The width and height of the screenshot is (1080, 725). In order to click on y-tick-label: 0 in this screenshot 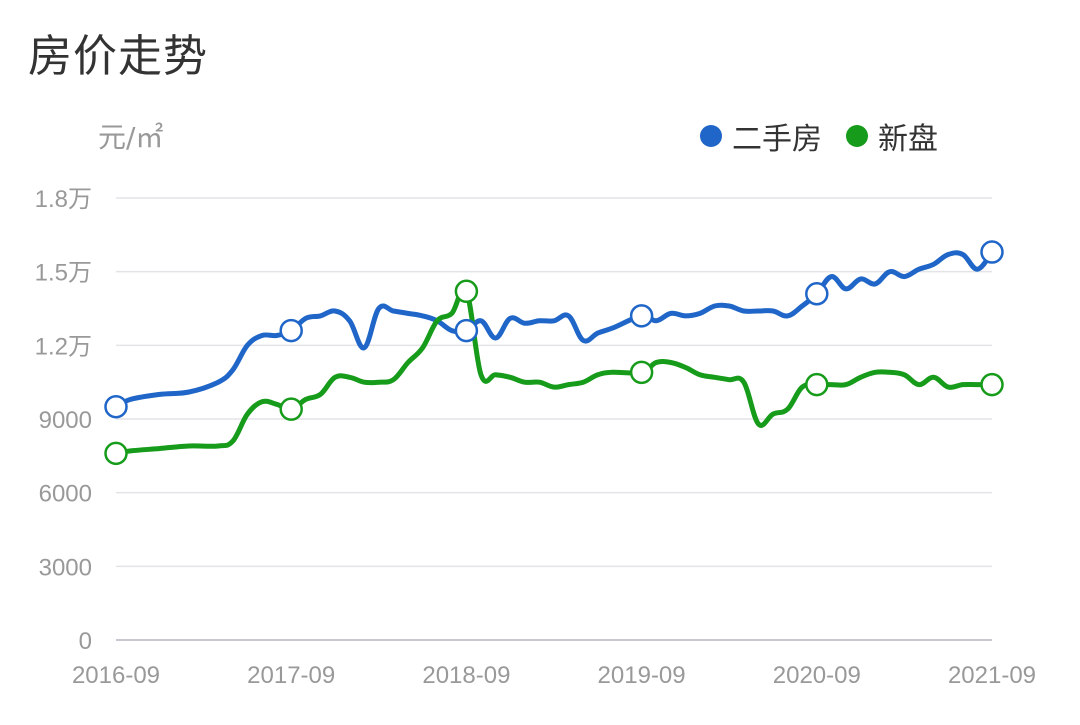, I will do `click(85, 641)`.